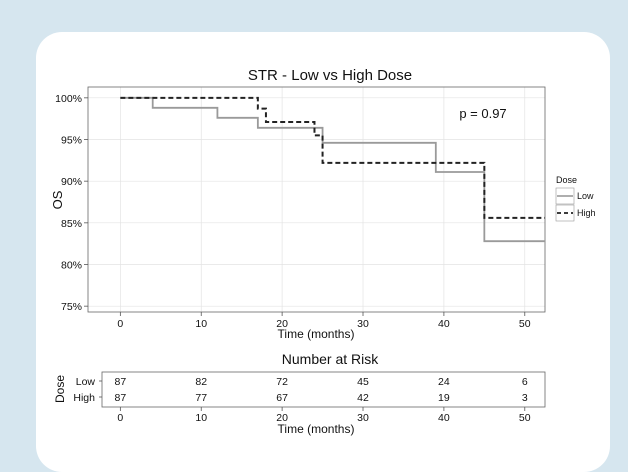 The height and width of the screenshot is (472, 628). I want to click on risk-x-tick-label: 30, so click(363, 418).